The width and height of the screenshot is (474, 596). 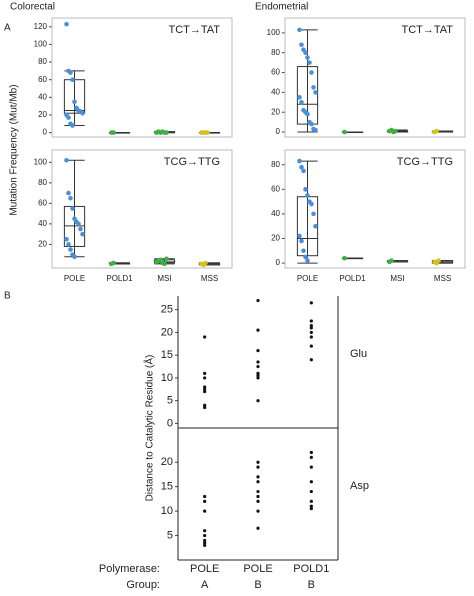 I want to click on y-tick-label: 5, so click(x=170, y=401).